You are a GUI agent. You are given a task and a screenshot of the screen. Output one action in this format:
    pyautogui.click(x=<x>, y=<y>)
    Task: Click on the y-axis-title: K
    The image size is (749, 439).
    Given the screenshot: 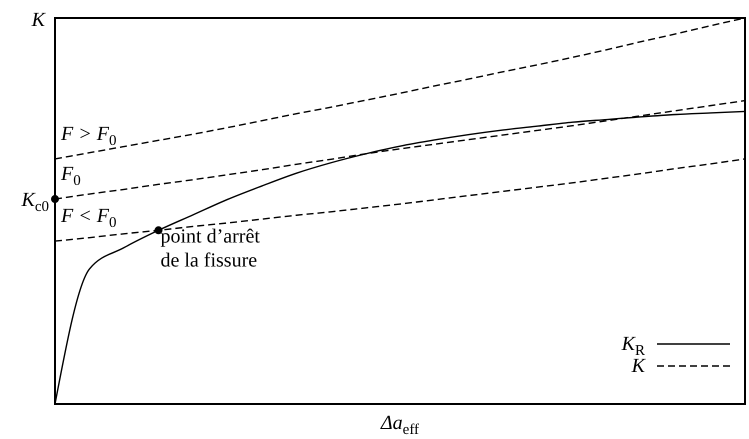 What is the action you would take?
    pyautogui.click(x=38, y=20)
    